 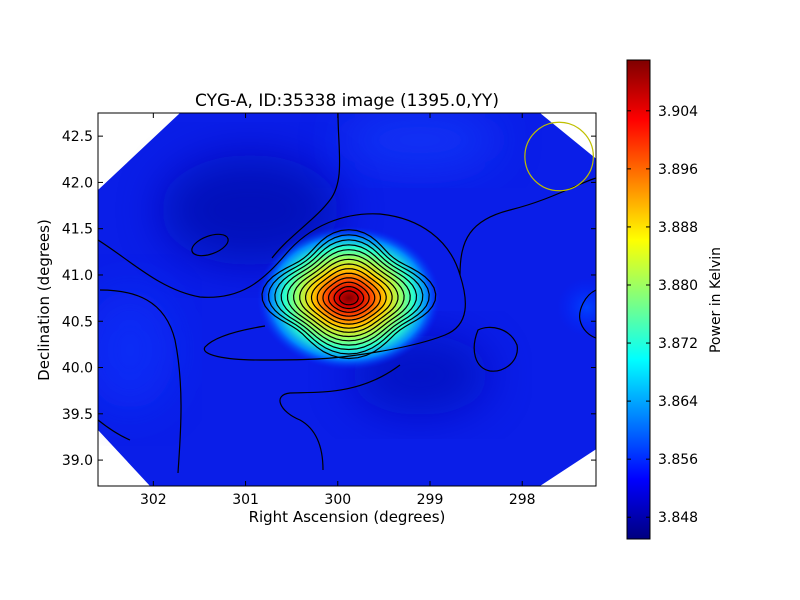 I want to click on x-tick-label: 300, so click(x=337, y=500).